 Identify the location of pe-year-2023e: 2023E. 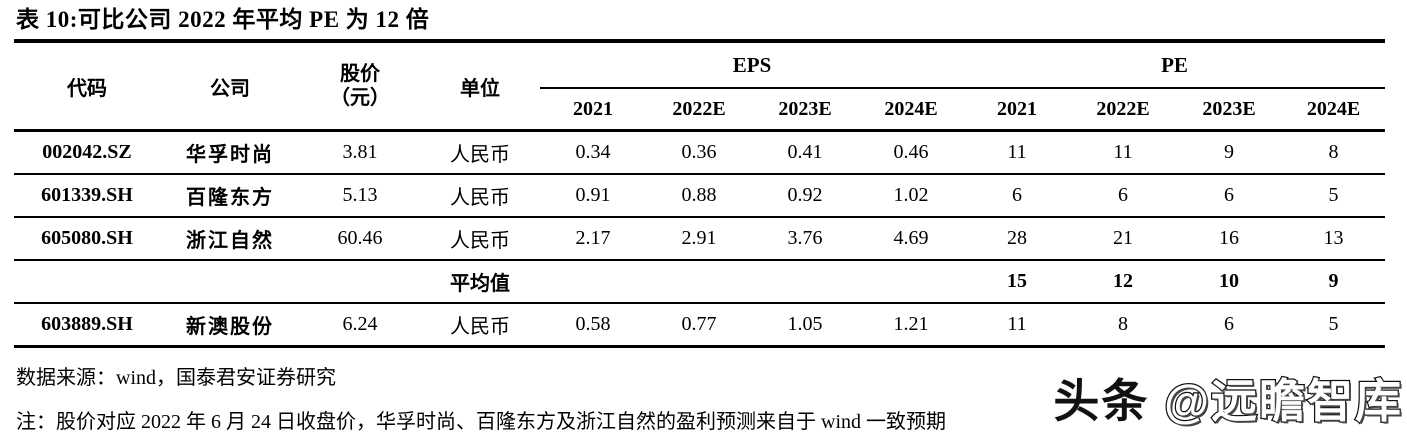
(1229, 110).